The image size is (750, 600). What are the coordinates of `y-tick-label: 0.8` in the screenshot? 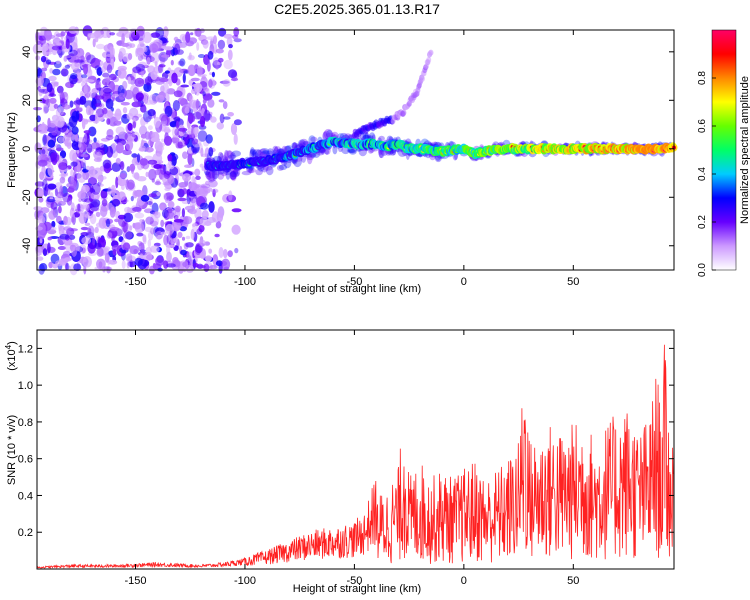 It's located at (25, 423).